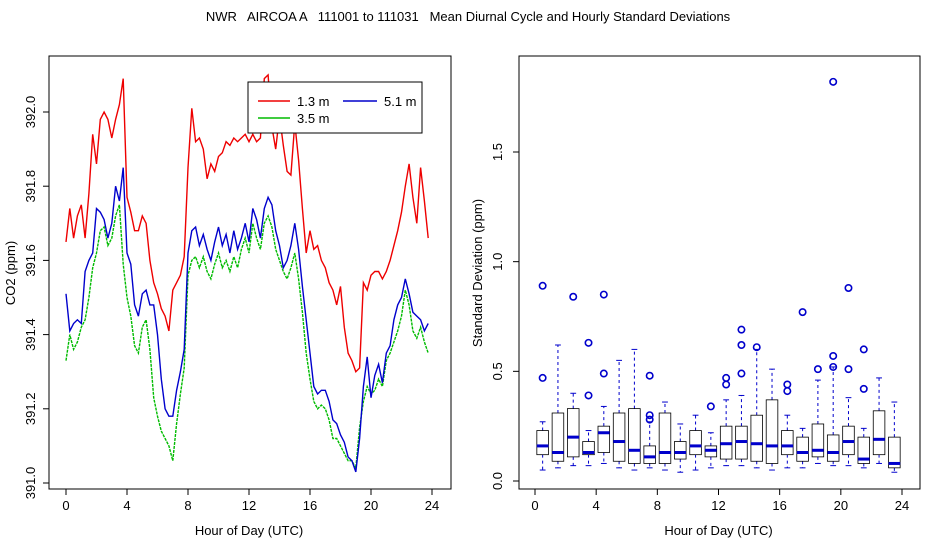  What do you see at coordinates (477, 273) in the screenshot?
I see `y-axis-label: Standard Deviation (ppm)` at bounding box center [477, 273].